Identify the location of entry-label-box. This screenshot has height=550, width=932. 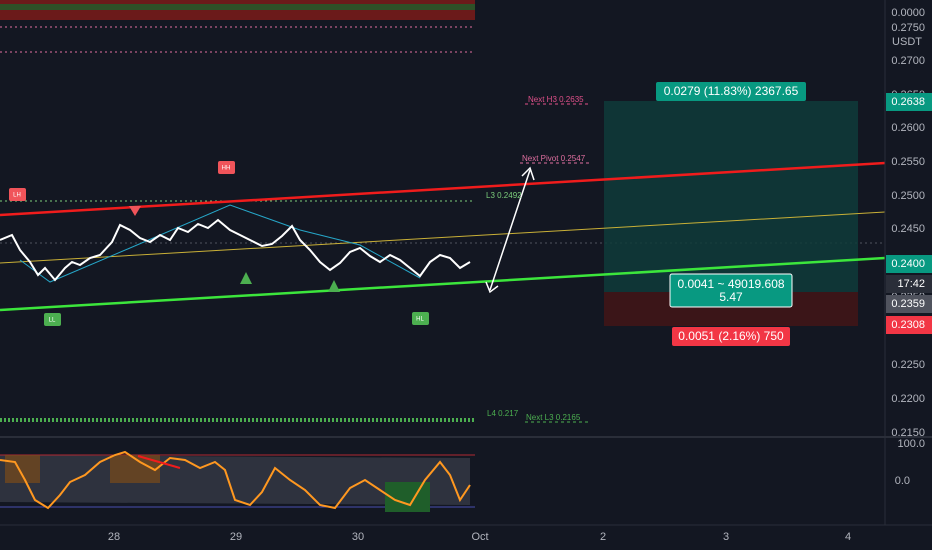
(731, 290).